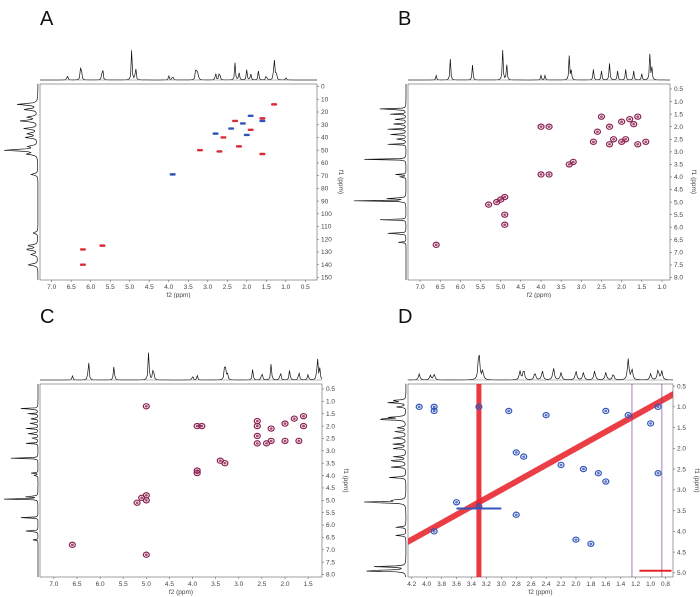 This screenshot has height=597, width=700. I want to click on x-tick-label: 2.8, so click(516, 584).